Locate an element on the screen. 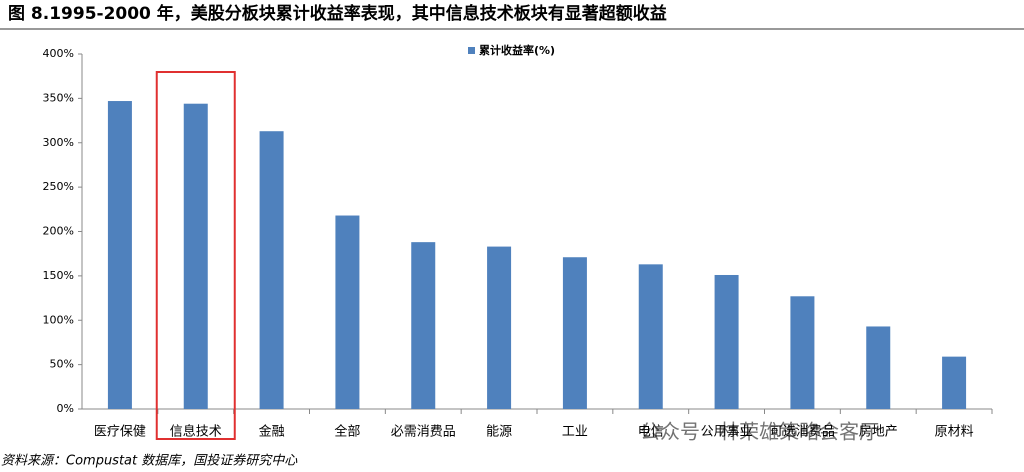  x-tick-label: 全部 is located at coordinates (347, 432).